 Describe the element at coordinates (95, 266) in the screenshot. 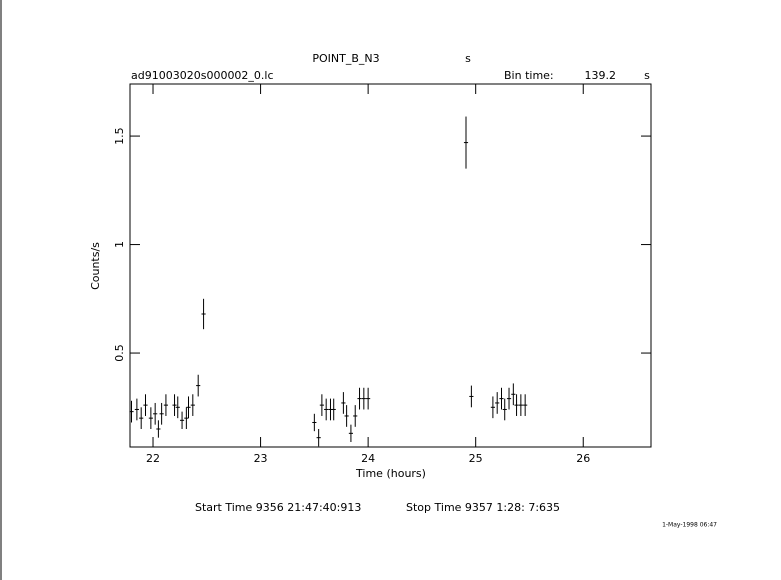

I see `y-axis-label: Counts/s` at that location.